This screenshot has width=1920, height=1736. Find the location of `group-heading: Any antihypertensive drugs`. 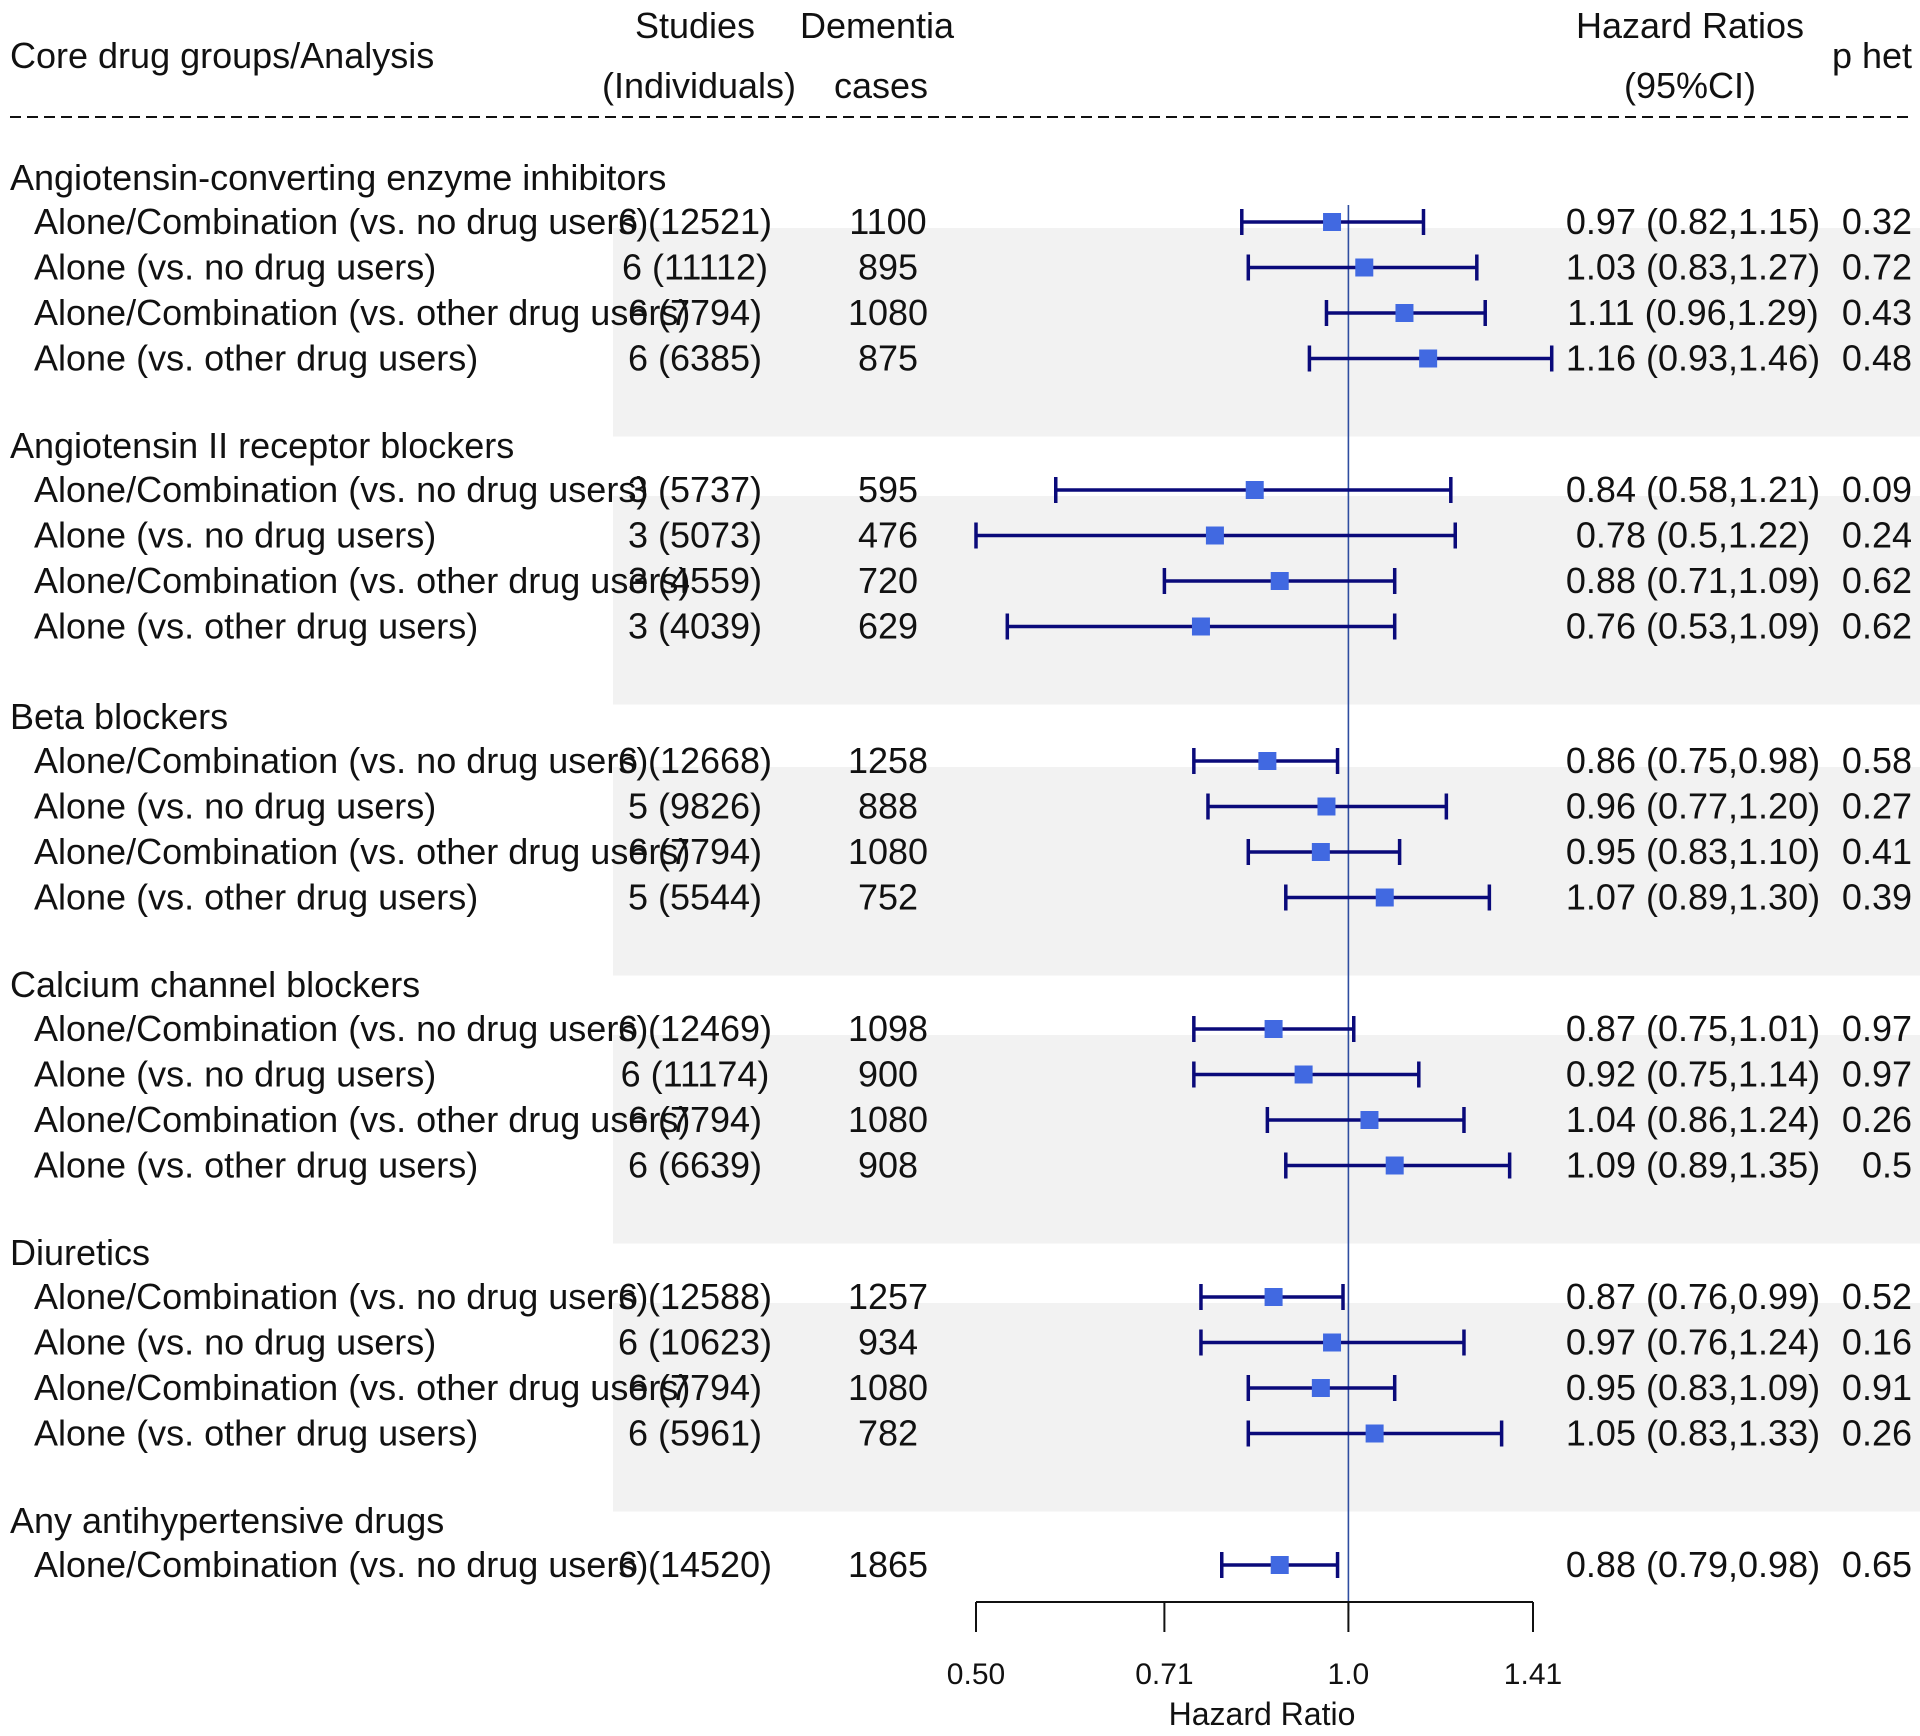

group-heading: Any antihypertensive drugs is located at coordinates (227, 1520).